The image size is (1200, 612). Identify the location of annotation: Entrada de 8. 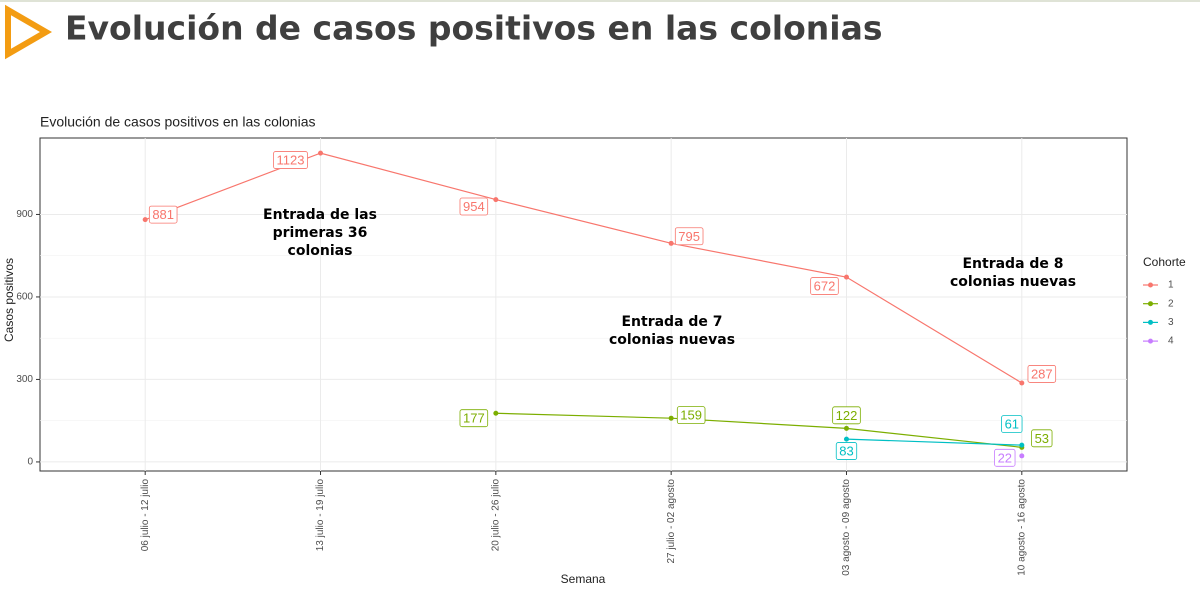
(1012, 264).